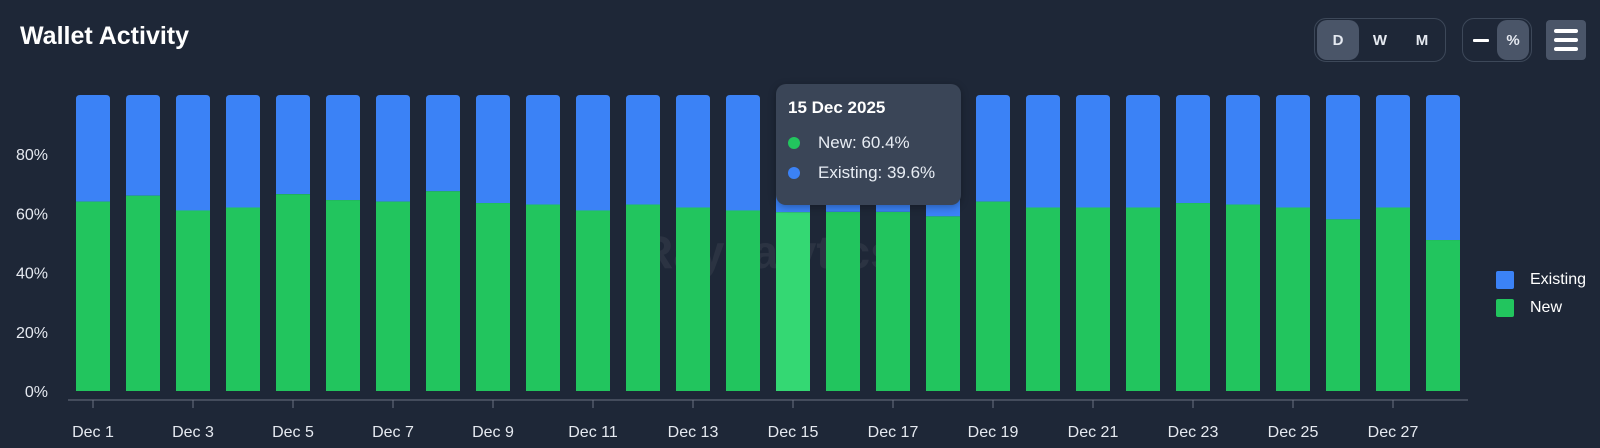 The image size is (1600, 448). What do you see at coordinates (105, 36) in the screenshot?
I see `chart-title: Wallet Activity` at bounding box center [105, 36].